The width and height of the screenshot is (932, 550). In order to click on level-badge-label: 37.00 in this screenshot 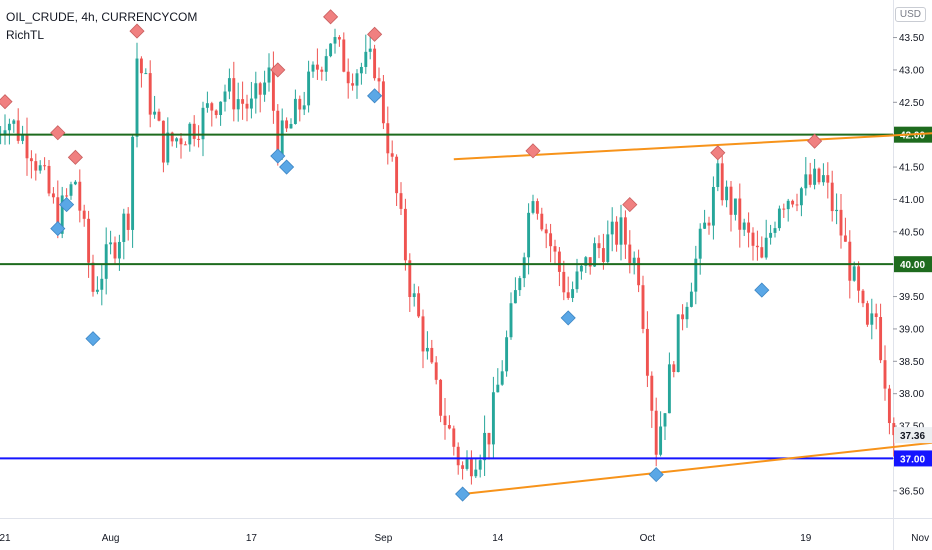, I will do `click(912, 459)`.